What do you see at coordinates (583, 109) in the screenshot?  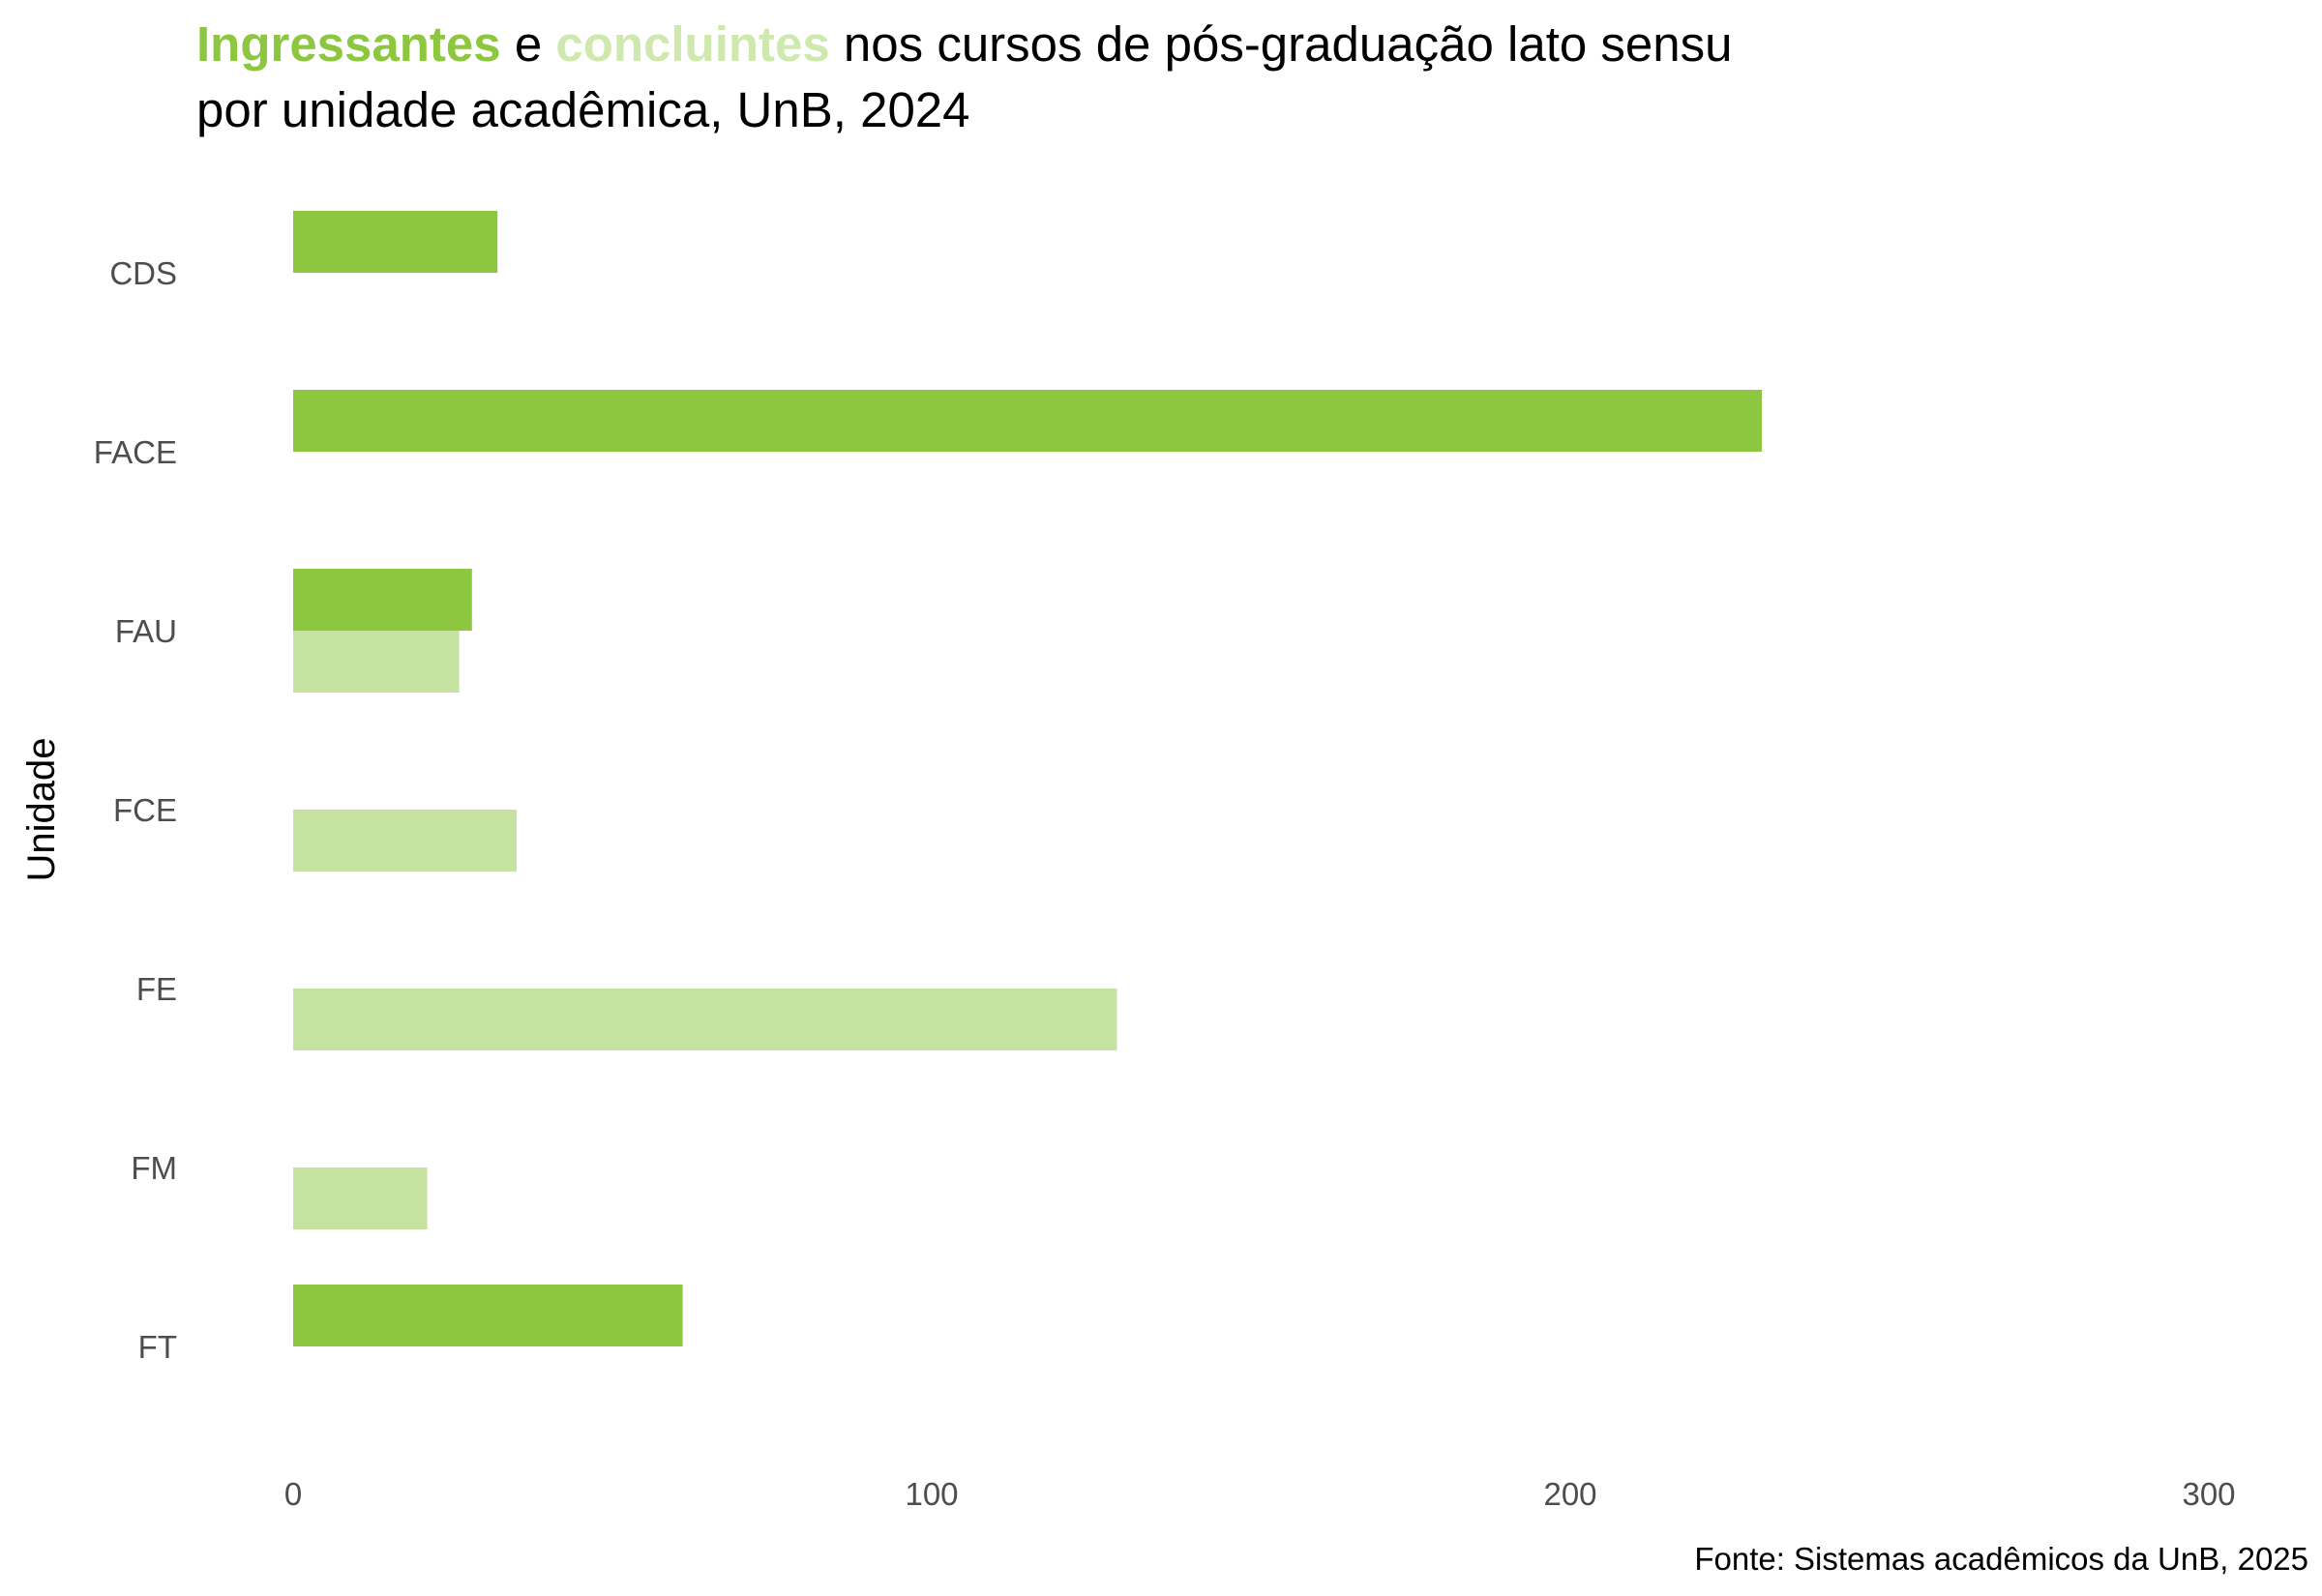 I see `title-line-2: por unidade acadêmica, UnB, 2024` at bounding box center [583, 109].